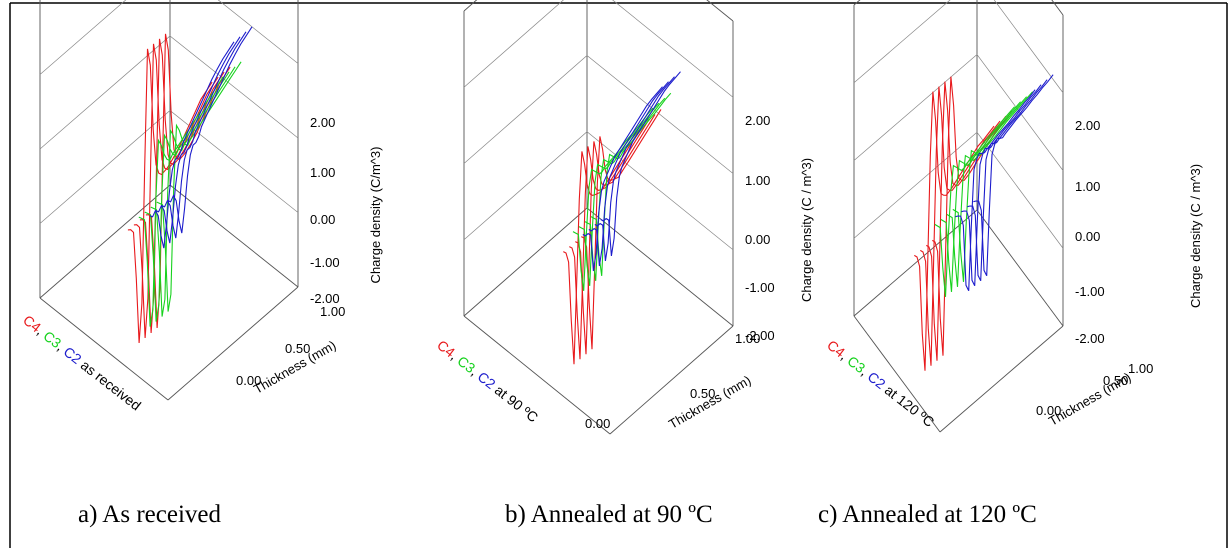 This screenshot has width=1229, height=548. I want to click on caption-b: b) Annealed at 90 ºC, so click(609, 514).